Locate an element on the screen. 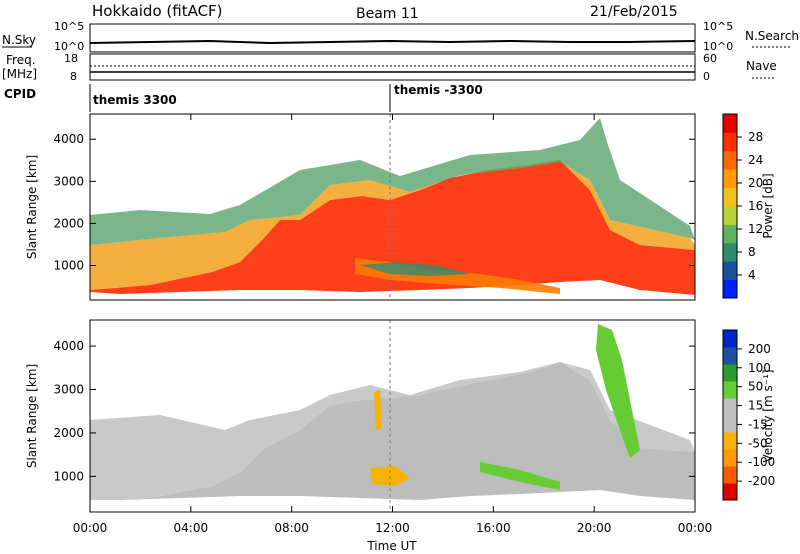 Image resolution: width=800 pixels, height=554 pixels. nsearch-tick-bottom: 10^0 is located at coordinates (718, 46).